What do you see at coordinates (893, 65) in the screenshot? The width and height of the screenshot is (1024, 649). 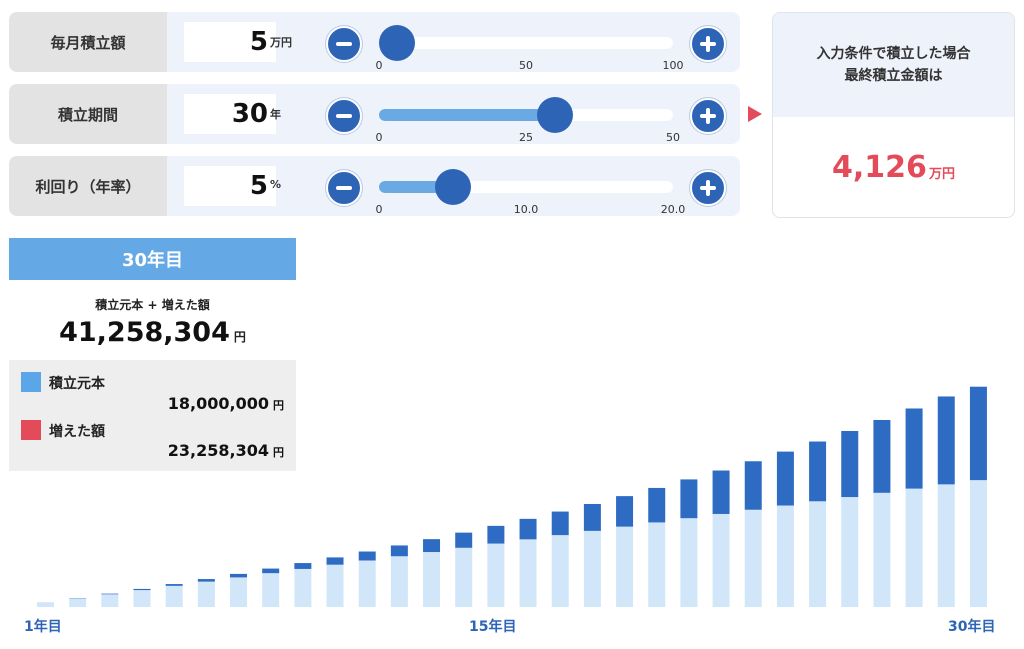 I see `result-heading: 入力条件で積立した場合 最終積立金額は` at bounding box center [893, 65].